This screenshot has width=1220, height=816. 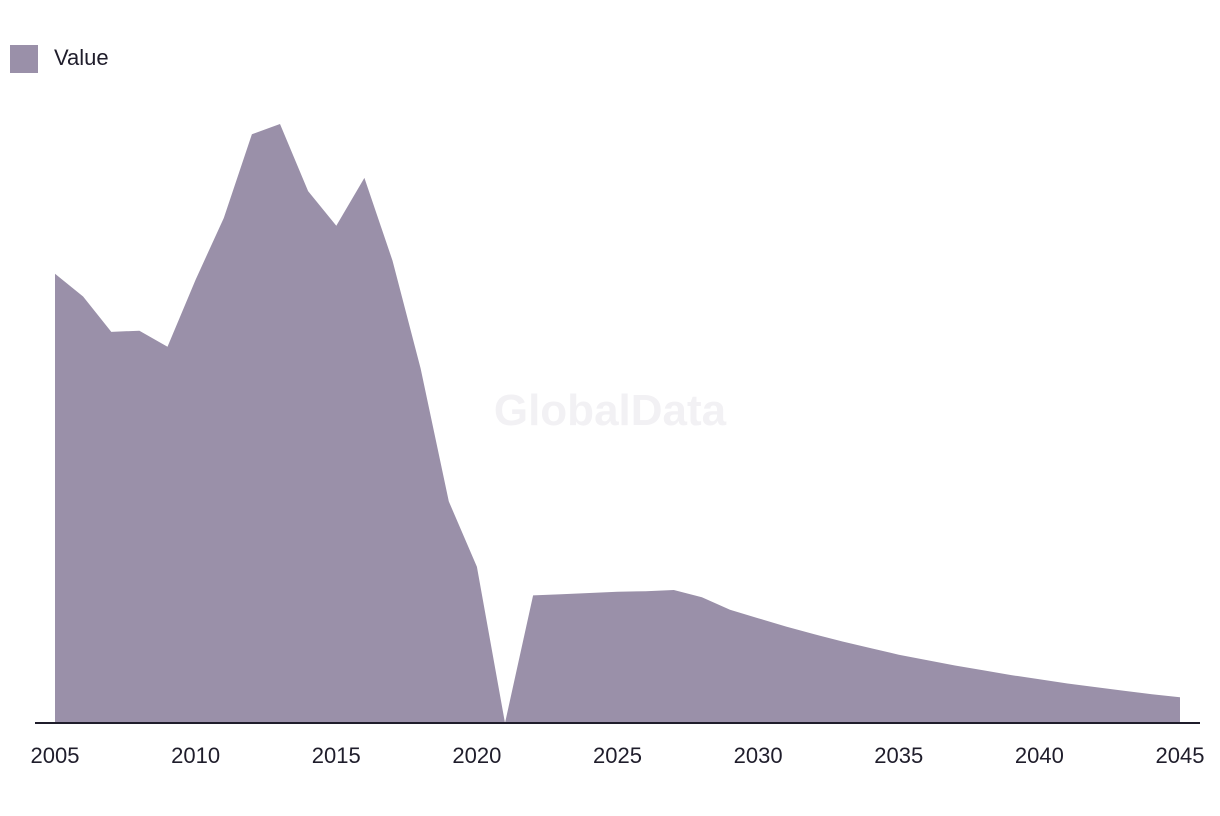 I want to click on legend: Value, so click(x=59, y=59).